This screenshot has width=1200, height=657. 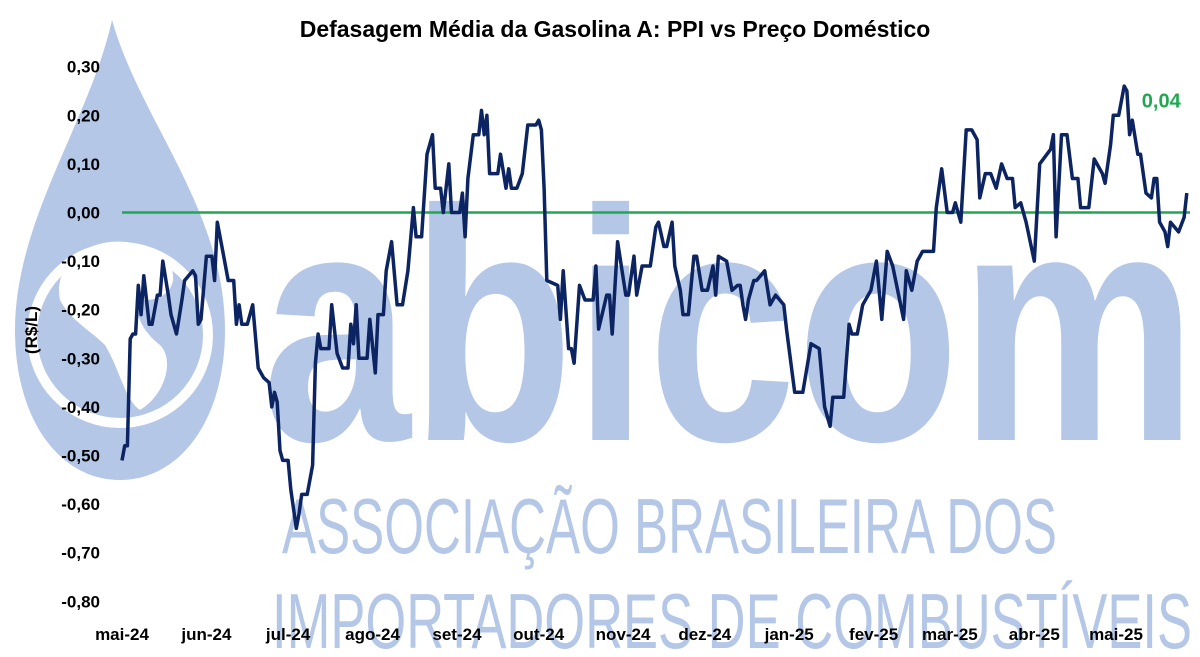 I want to click on y-tick-label: -0,50, so click(x=80, y=456).